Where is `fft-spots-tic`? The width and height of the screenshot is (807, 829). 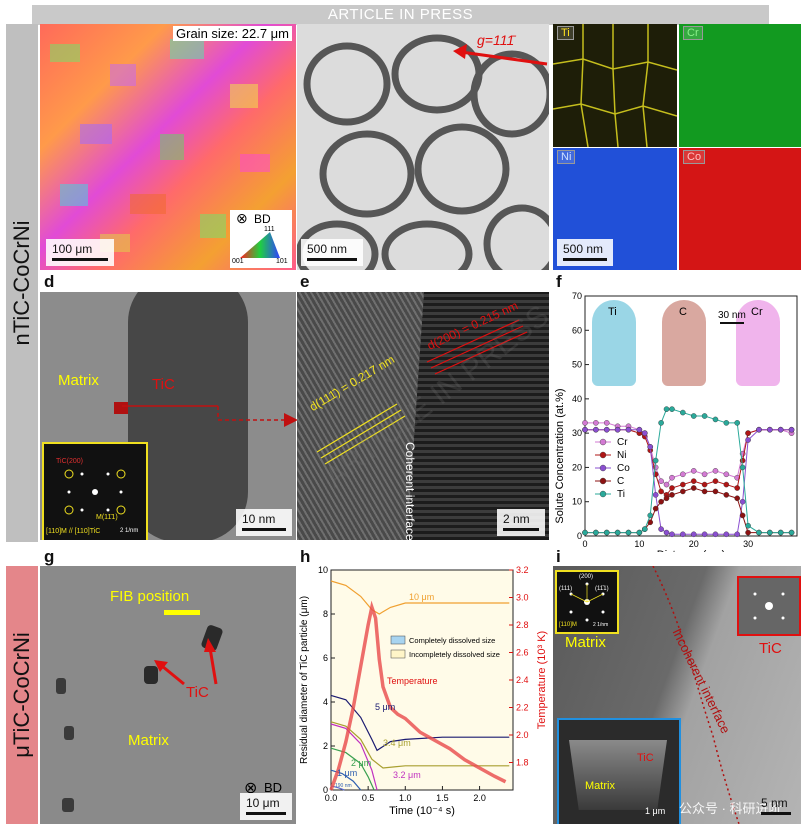 fft-spots-tic is located at coordinates (769, 606).